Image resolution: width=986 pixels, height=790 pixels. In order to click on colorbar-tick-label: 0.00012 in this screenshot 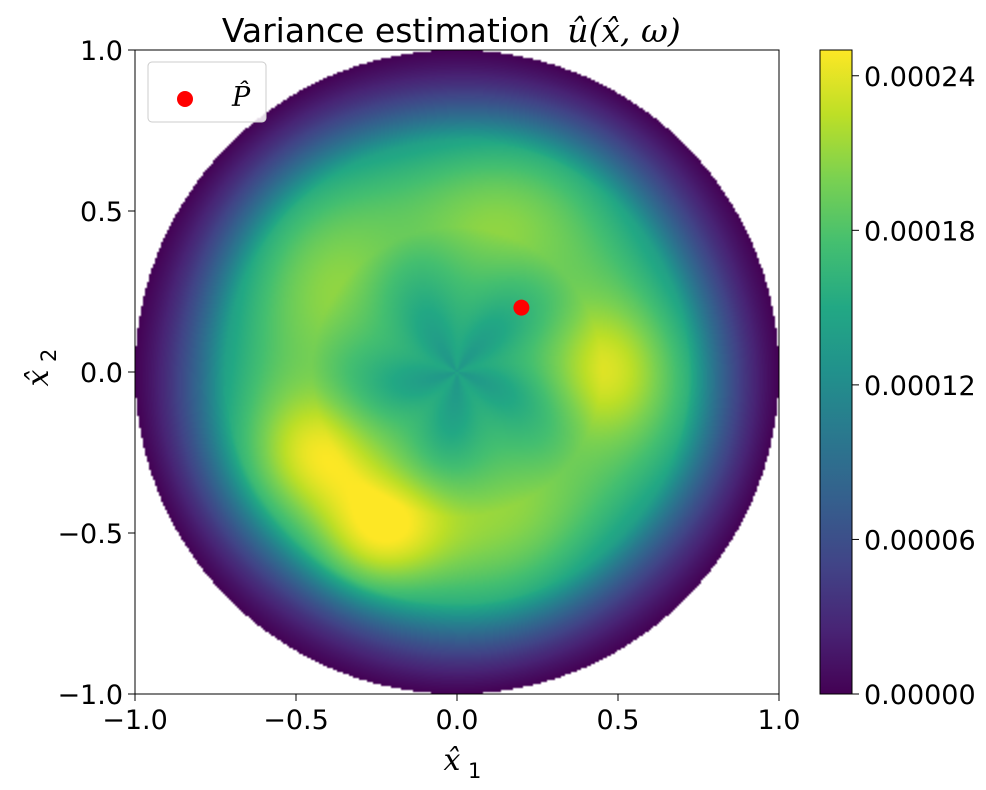, I will do `click(920, 386)`.